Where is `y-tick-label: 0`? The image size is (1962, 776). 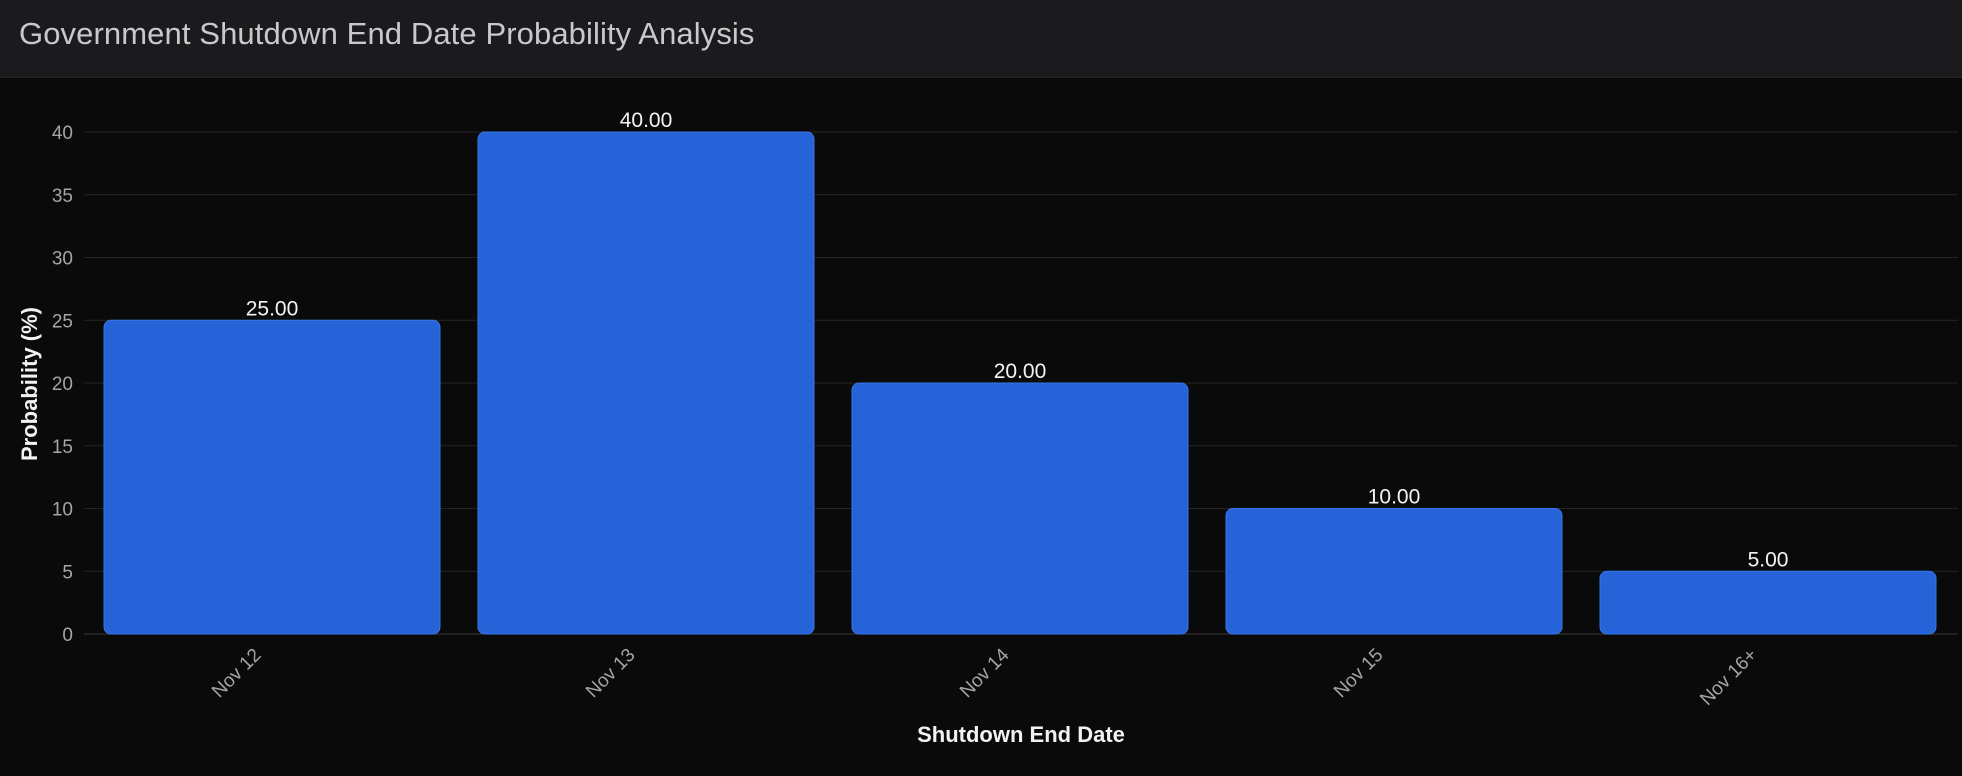 y-tick-label: 0 is located at coordinates (67, 635).